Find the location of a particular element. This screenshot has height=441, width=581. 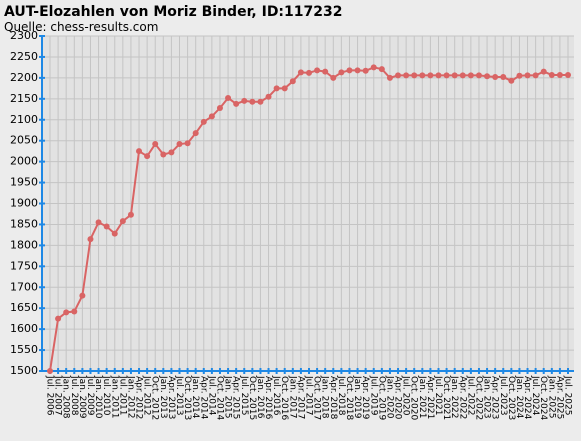

y-tick-label: 1850 is located at coordinates (24, 223).